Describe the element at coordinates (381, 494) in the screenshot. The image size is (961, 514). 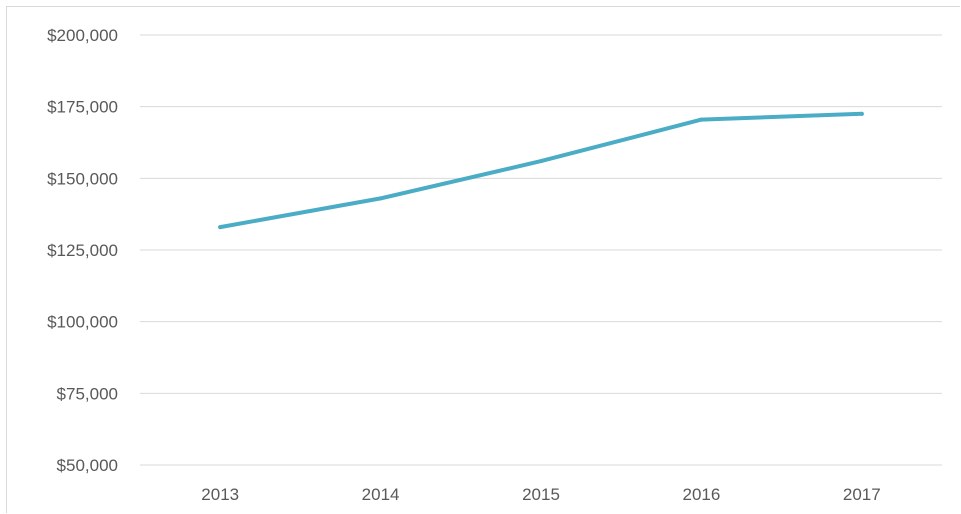
I see `x-tick-label: 2014` at that location.